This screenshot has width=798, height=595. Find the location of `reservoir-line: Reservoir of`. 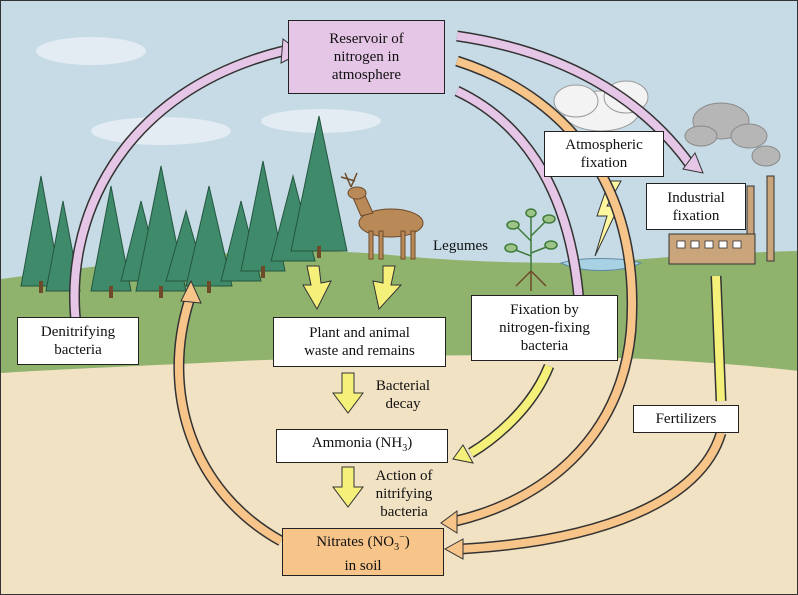

reservoir-line: Reservoir of is located at coordinates (366, 39).